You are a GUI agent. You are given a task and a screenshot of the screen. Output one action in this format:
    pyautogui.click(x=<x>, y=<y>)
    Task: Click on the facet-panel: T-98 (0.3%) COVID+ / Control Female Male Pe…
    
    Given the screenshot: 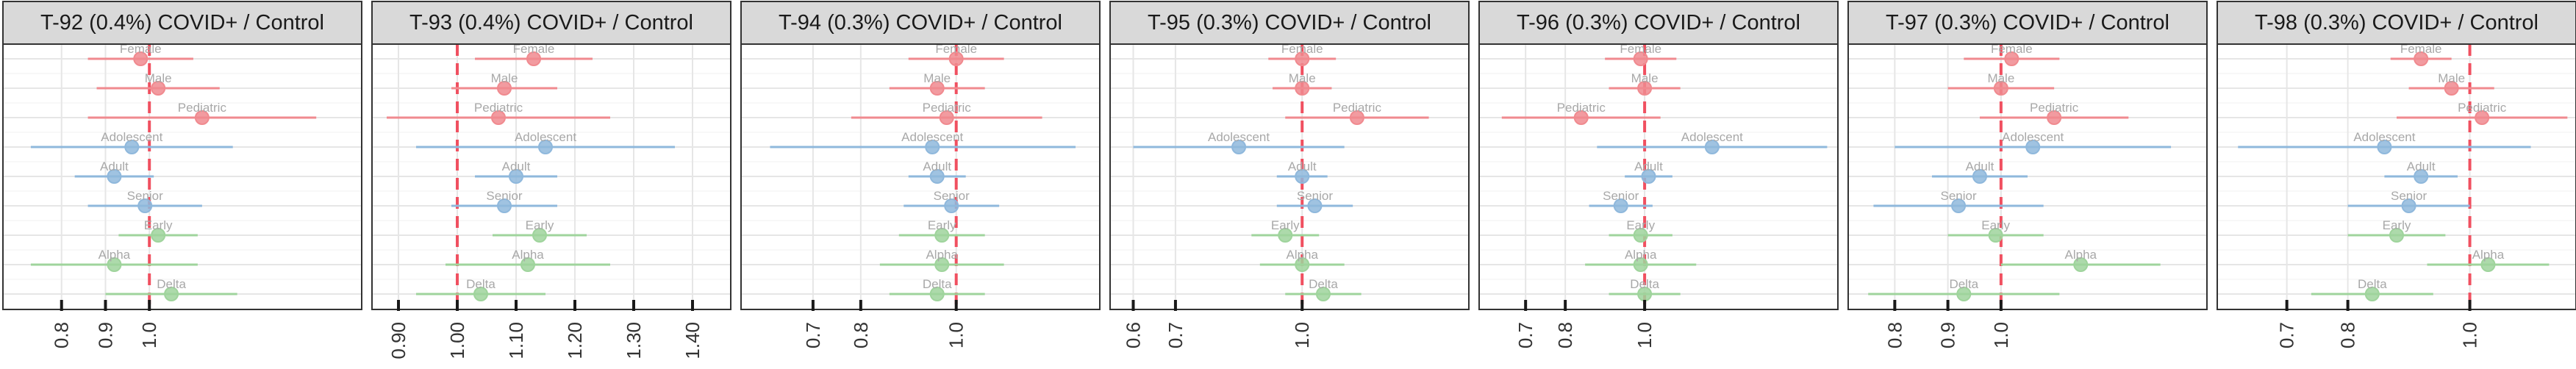 What is the action you would take?
    pyautogui.click(x=2396, y=174)
    